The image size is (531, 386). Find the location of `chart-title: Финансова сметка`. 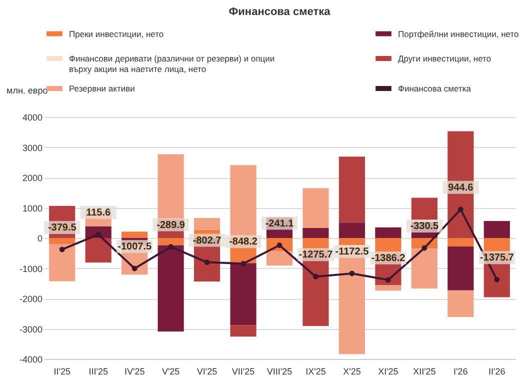

chart-title: Финансова сметка is located at coordinates (280, 12).